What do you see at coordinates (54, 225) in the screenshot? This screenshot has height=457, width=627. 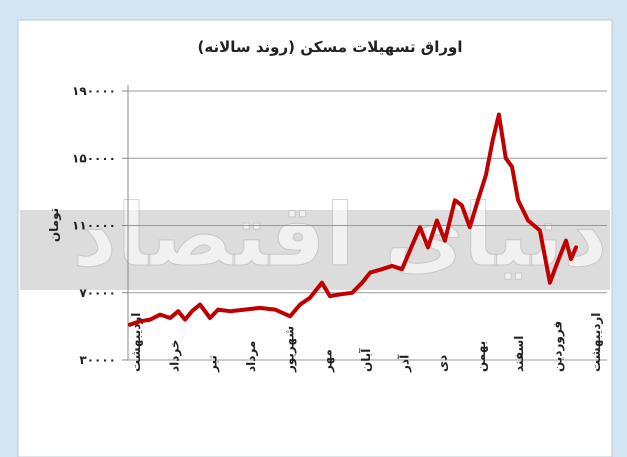 I see `y-axis-label: تومان` at bounding box center [54, 225].